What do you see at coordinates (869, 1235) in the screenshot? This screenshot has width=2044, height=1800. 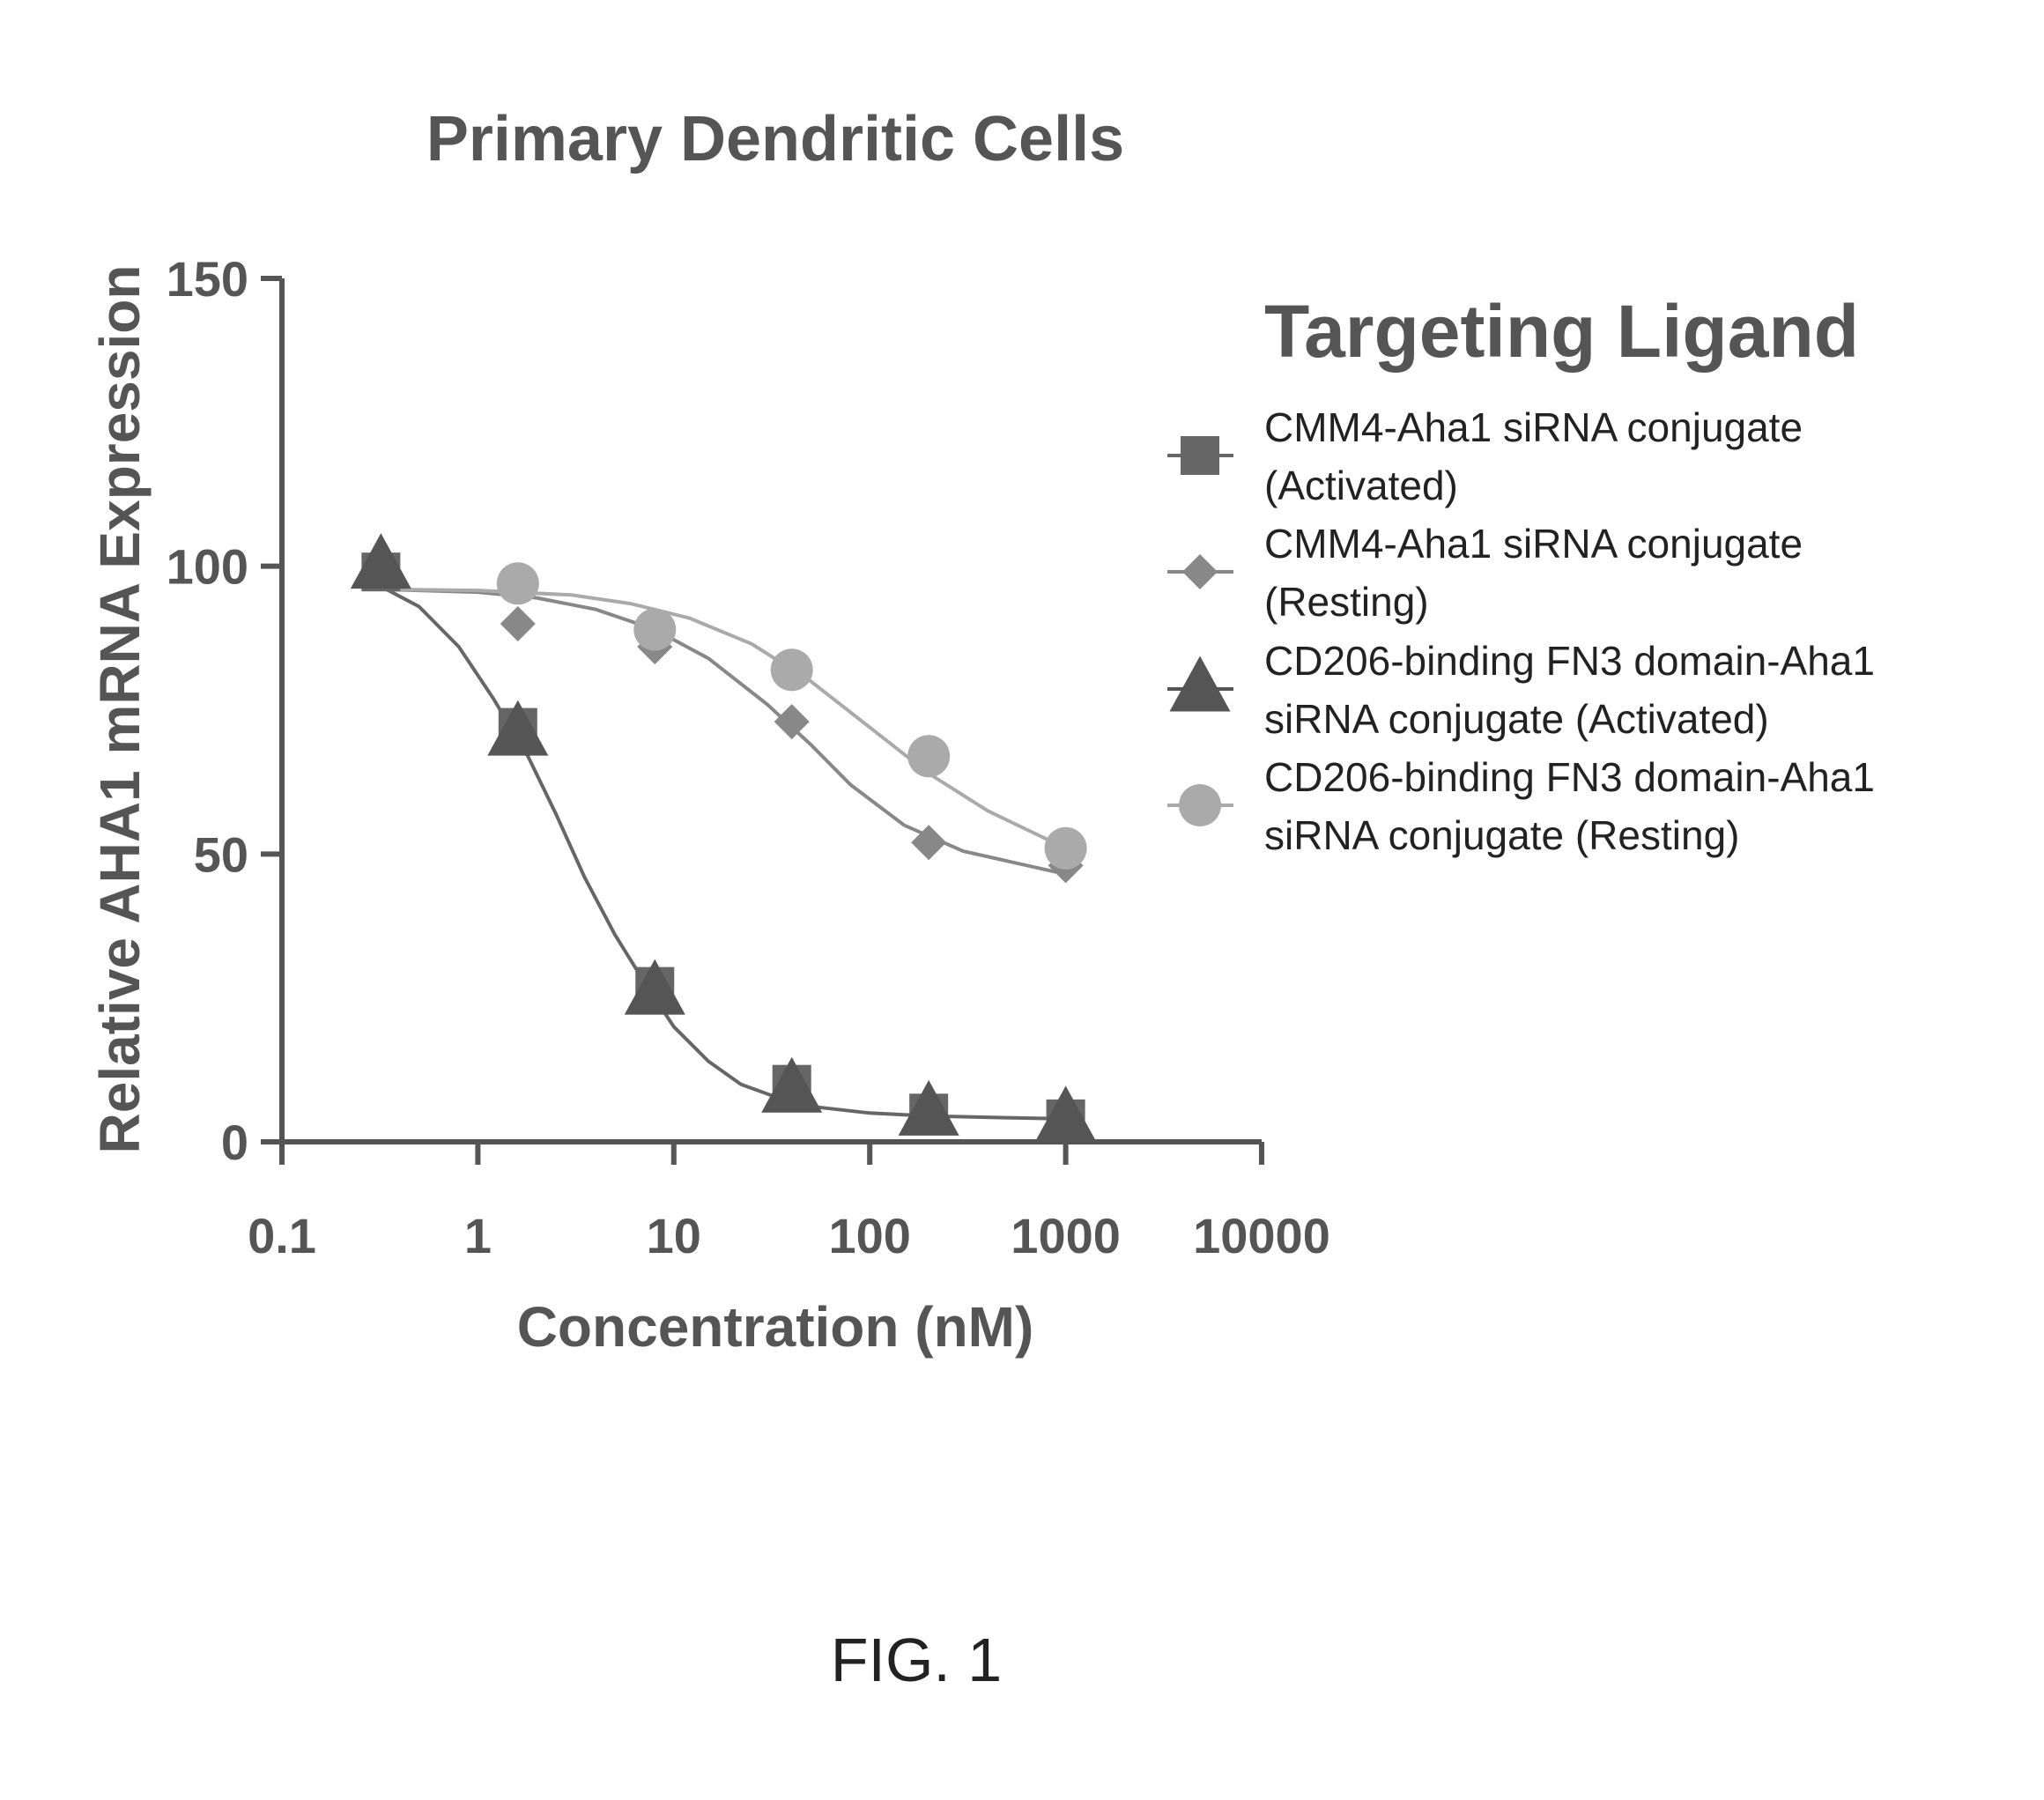 I see `x-tick-label: 100` at bounding box center [869, 1235].